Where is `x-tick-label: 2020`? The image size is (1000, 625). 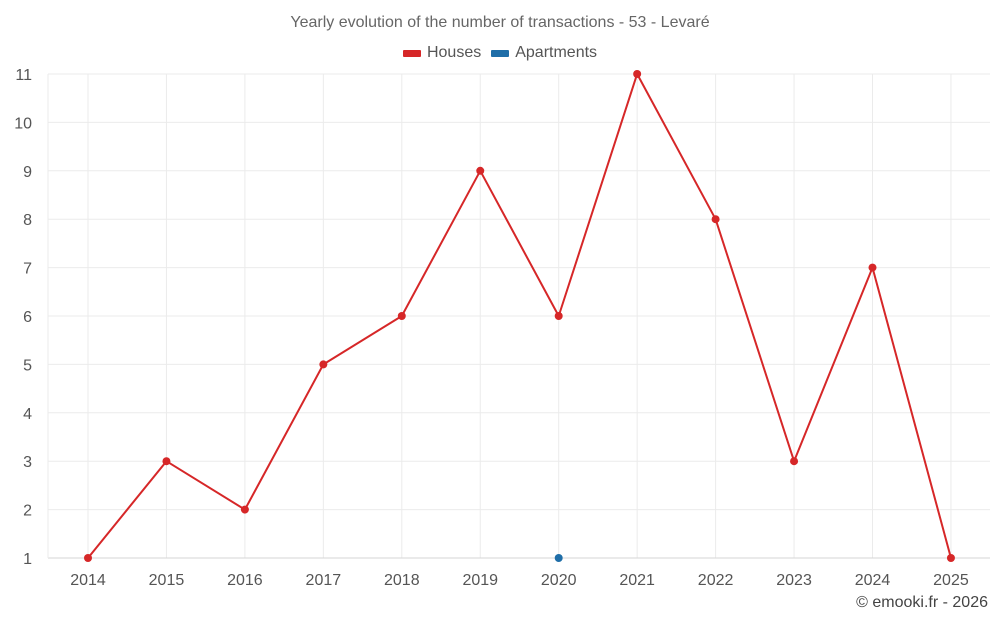 x-tick-label: 2020 is located at coordinates (559, 580).